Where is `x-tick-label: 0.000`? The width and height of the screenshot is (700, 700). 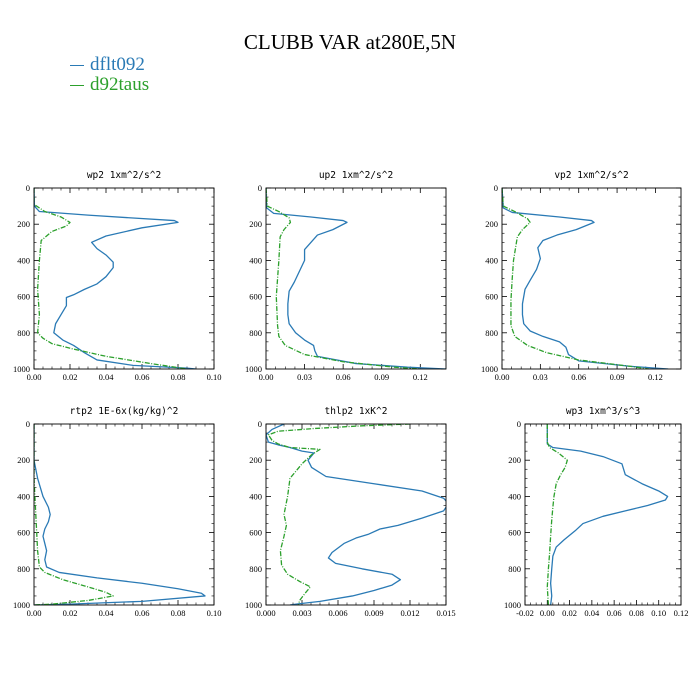 x-tick-label: 0.000 is located at coordinates (265, 613).